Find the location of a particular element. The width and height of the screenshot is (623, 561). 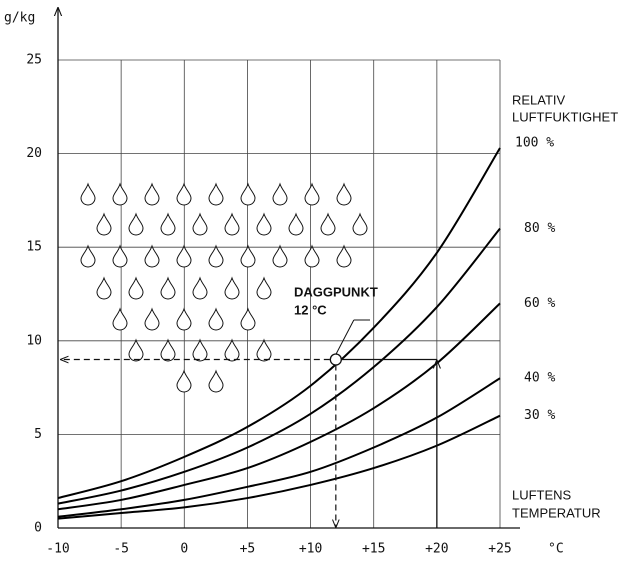

legend-title: RELATIV is located at coordinates (539, 99).